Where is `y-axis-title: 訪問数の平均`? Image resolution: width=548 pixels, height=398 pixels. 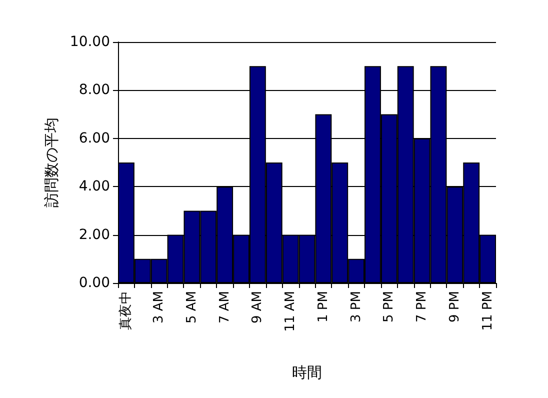
y-axis-title: 訪問数の平均 is located at coordinates (51, 163).